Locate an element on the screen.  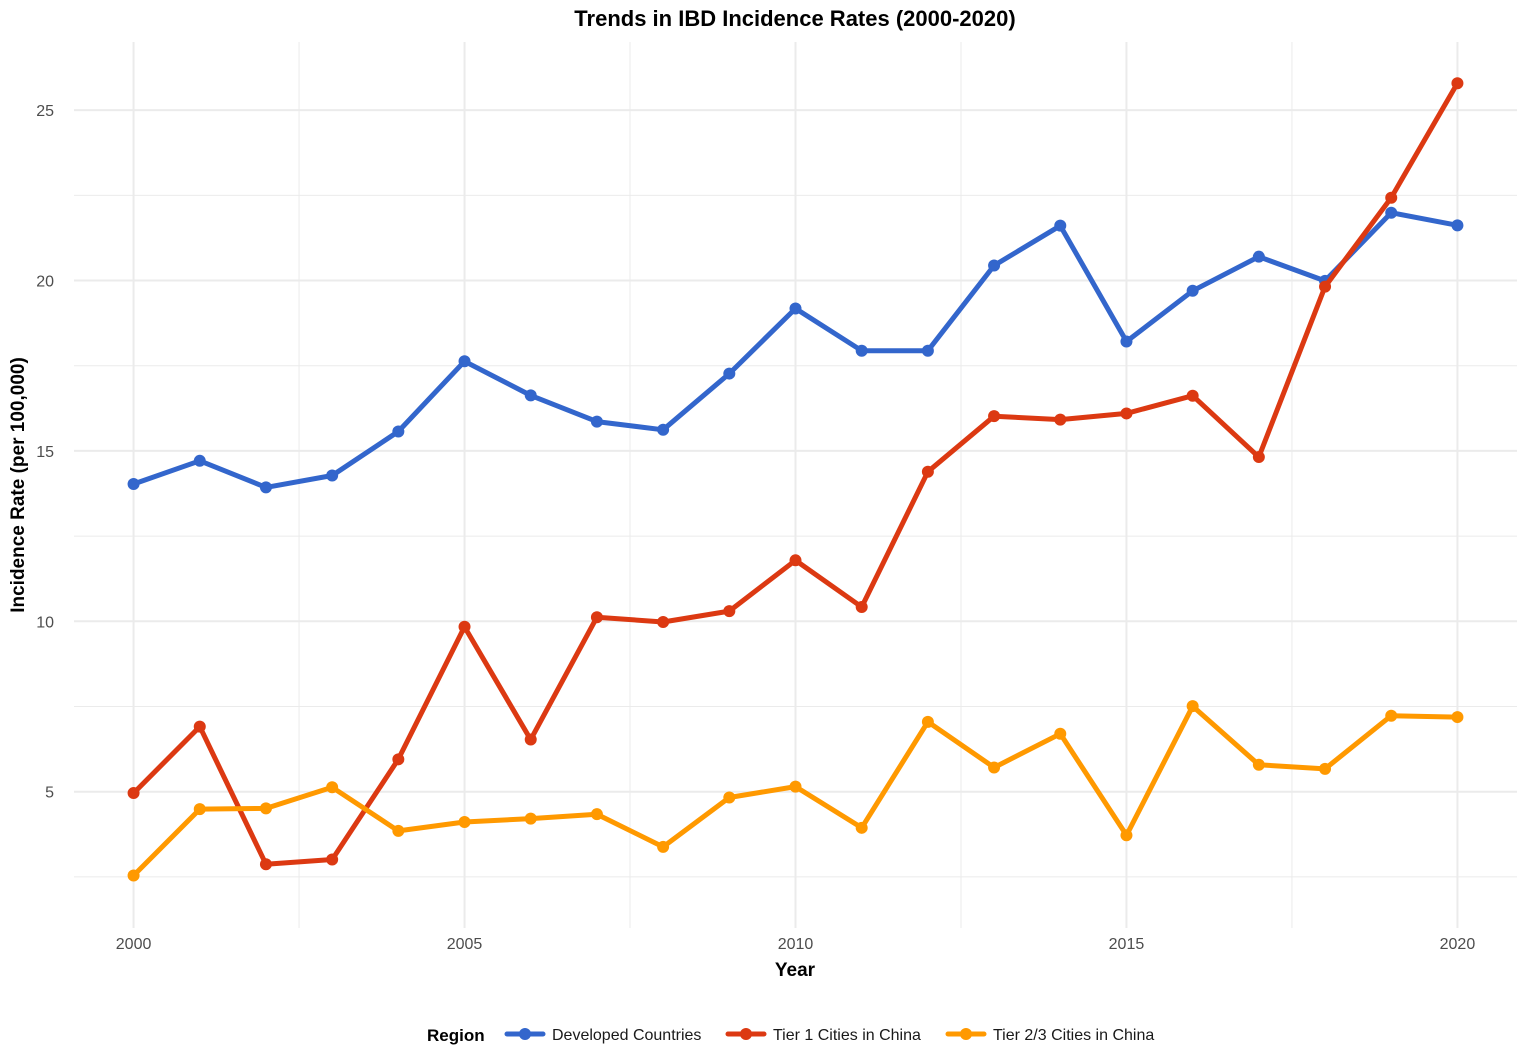
x-tick-label: 2000 is located at coordinates (134, 944).